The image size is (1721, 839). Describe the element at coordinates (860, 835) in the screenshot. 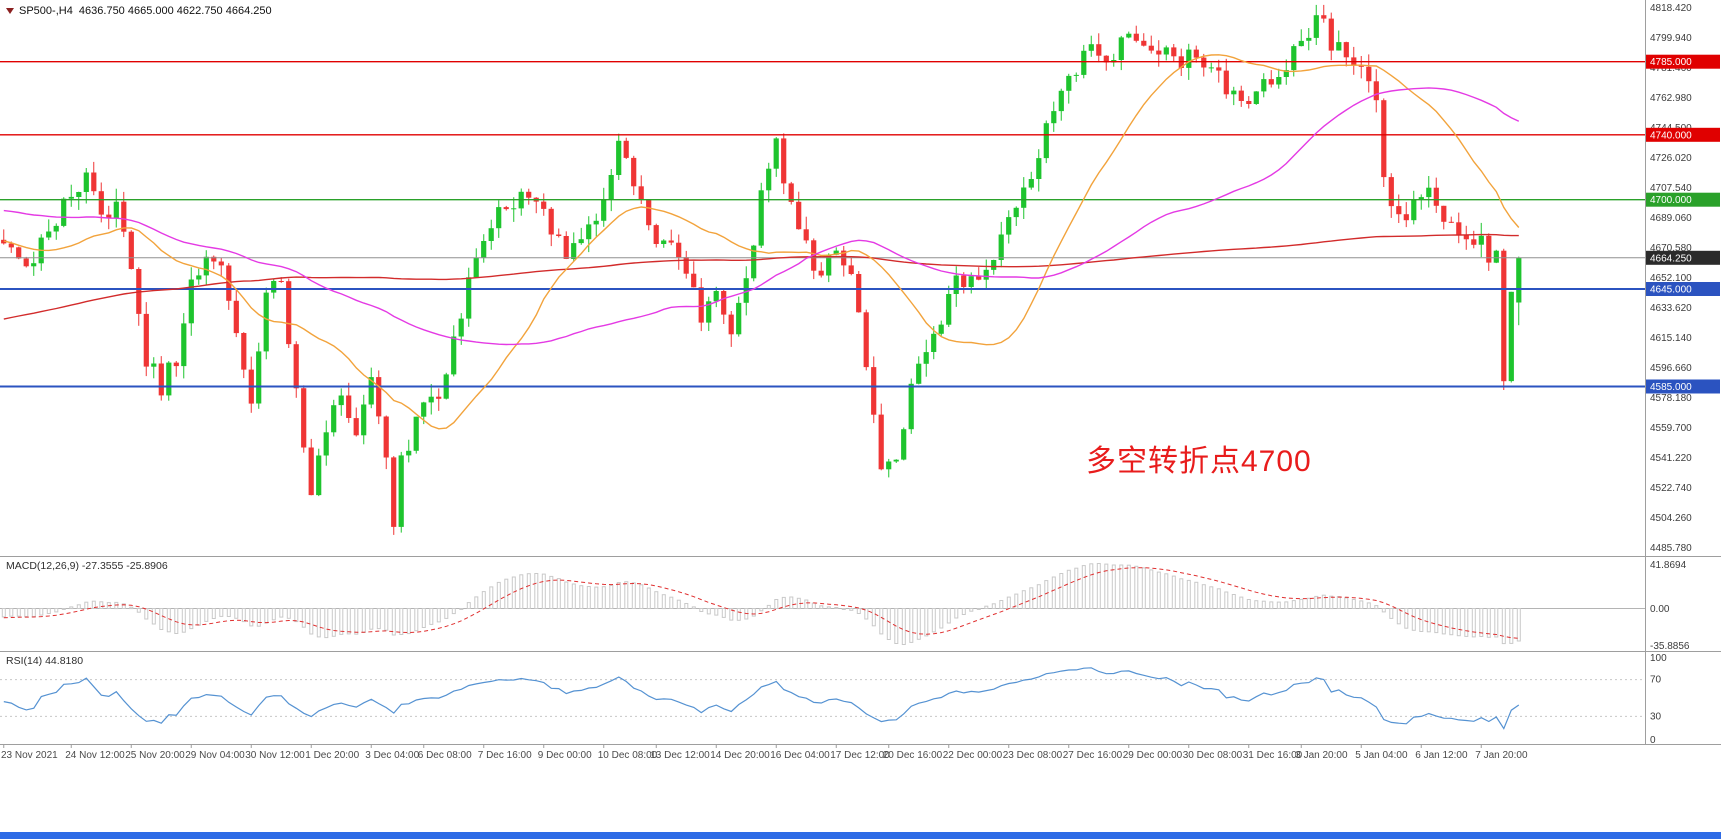

I see `taskbar-strip` at that location.